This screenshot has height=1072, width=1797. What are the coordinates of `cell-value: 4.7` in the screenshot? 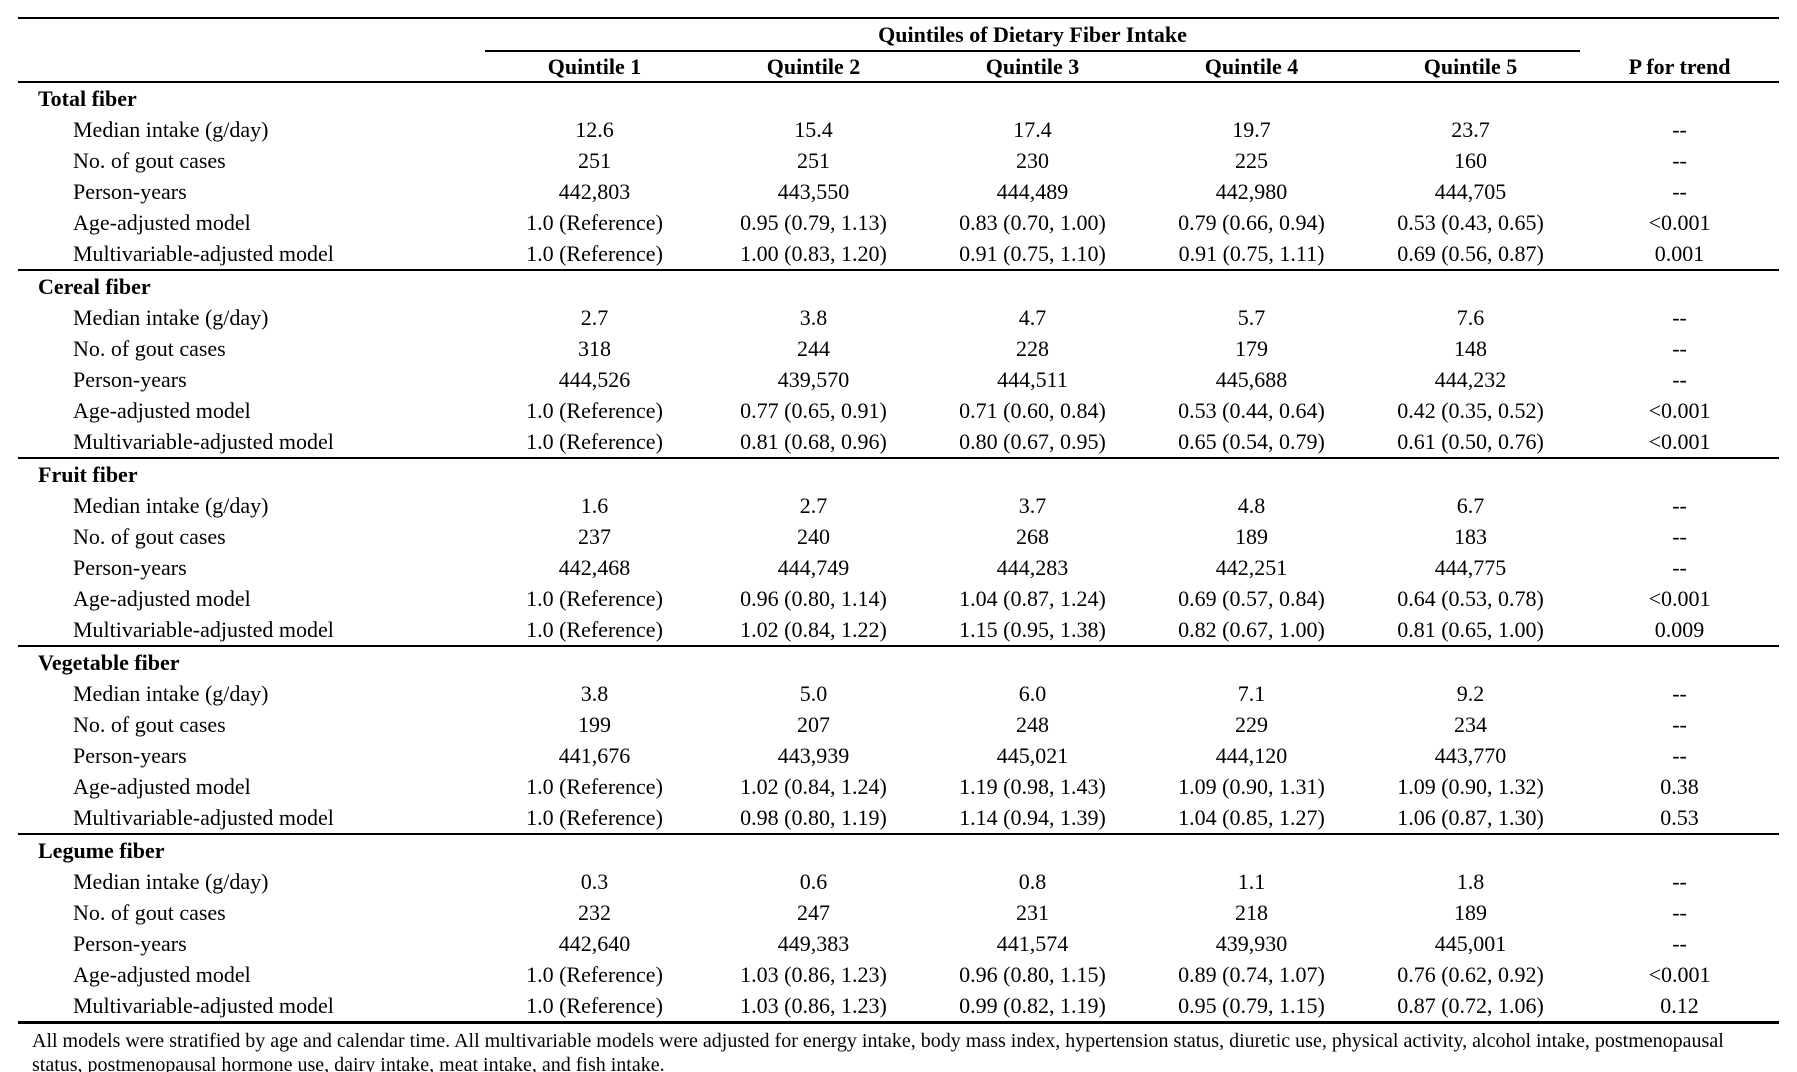 It's located at (1032, 317).